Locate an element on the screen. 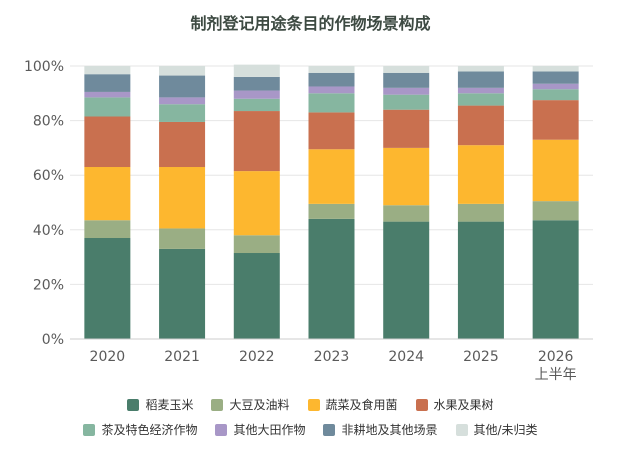 The image size is (621, 455). y-tick-label: 40% is located at coordinates (48, 231).